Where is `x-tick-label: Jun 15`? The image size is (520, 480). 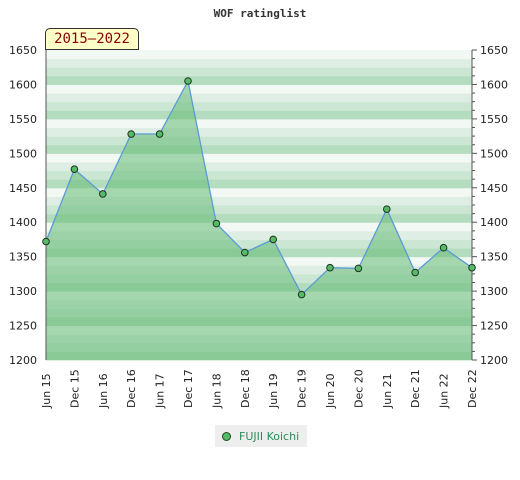 x-tick-label: Jun 15 is located at coordinates (46, 391).